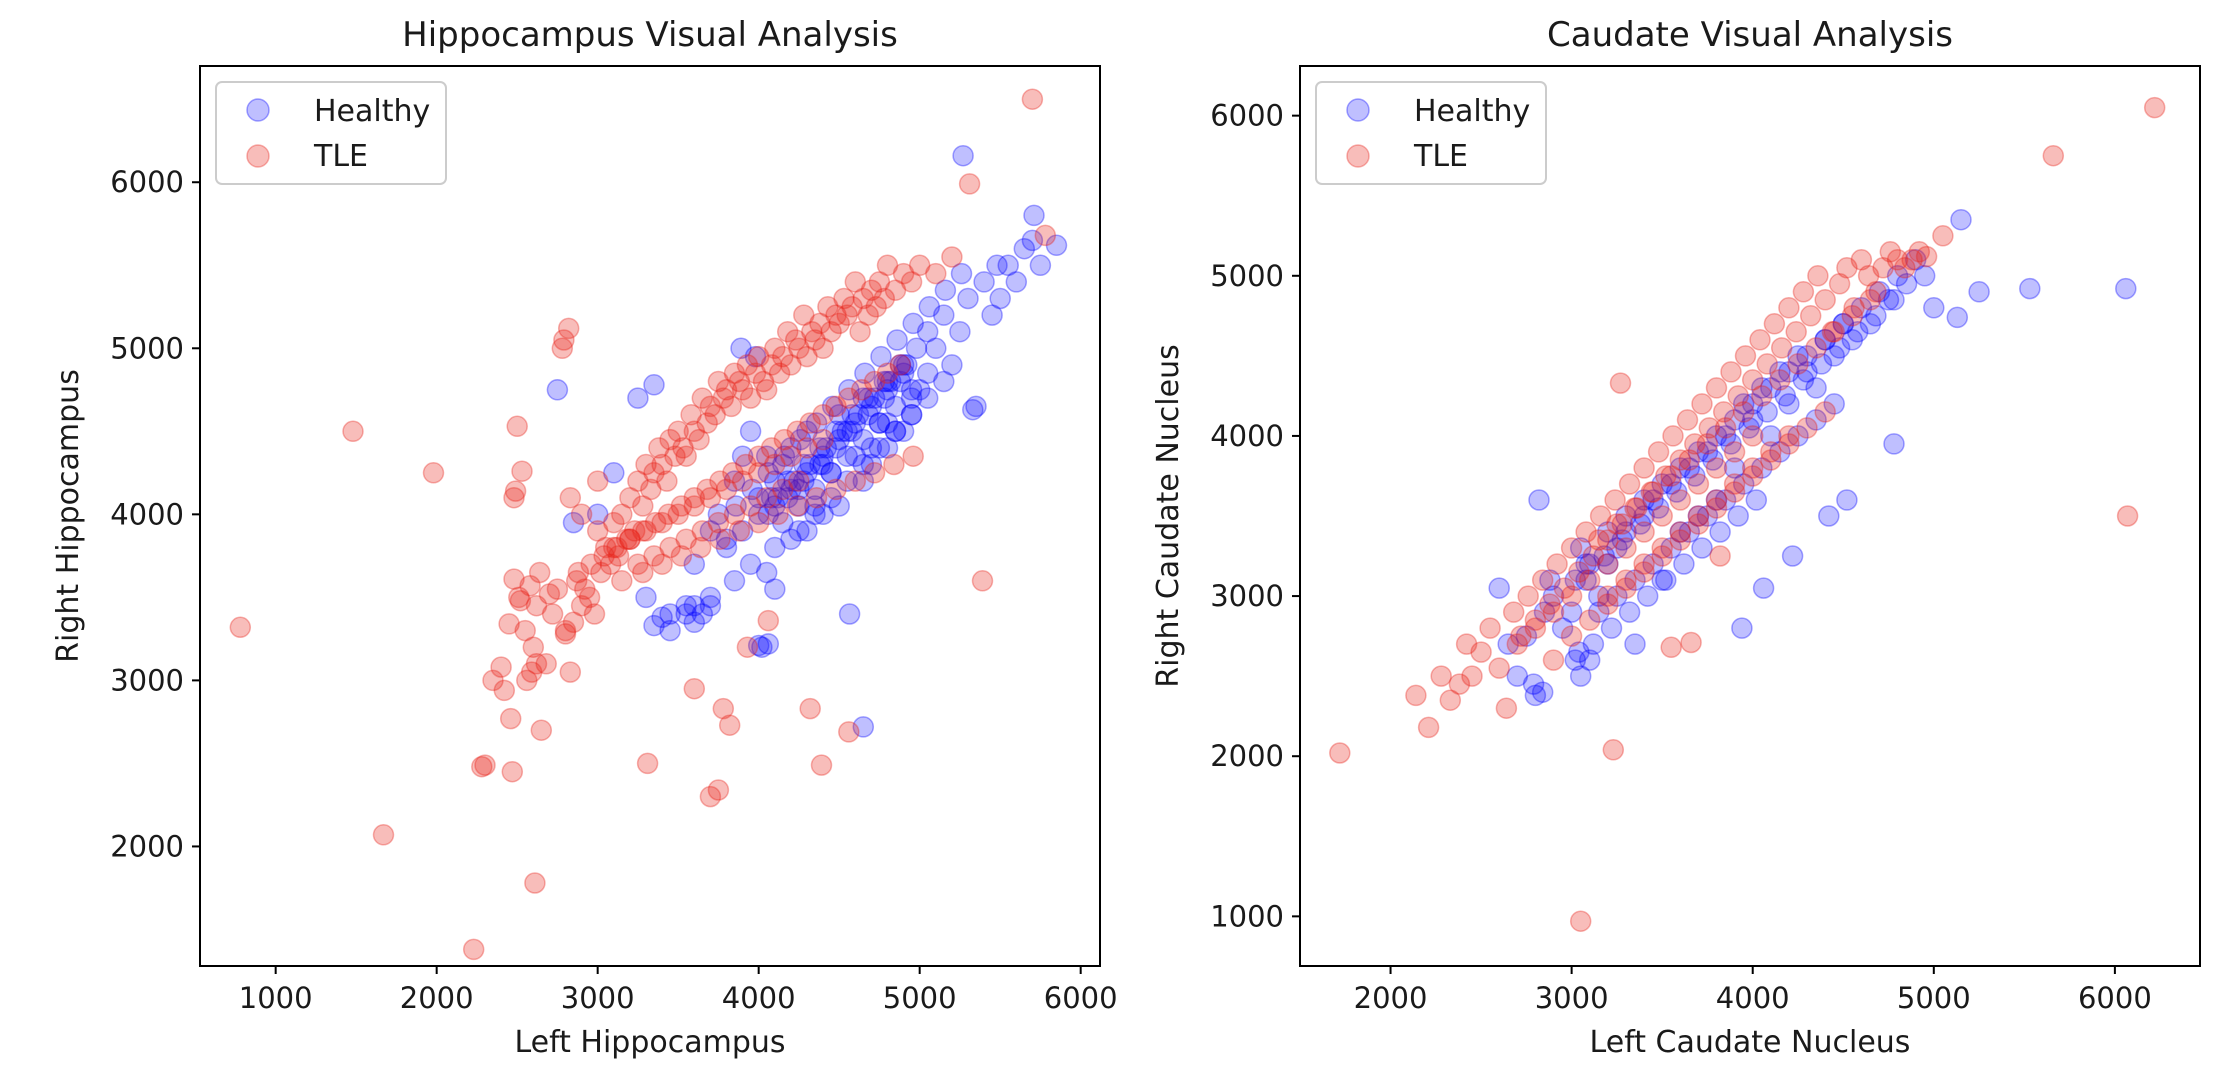 This screenshot has width=2236, height=1070. Describe the element at coordinates (1247, 916) in the screenshot. I see `y-tick-label: 1000` at that location.